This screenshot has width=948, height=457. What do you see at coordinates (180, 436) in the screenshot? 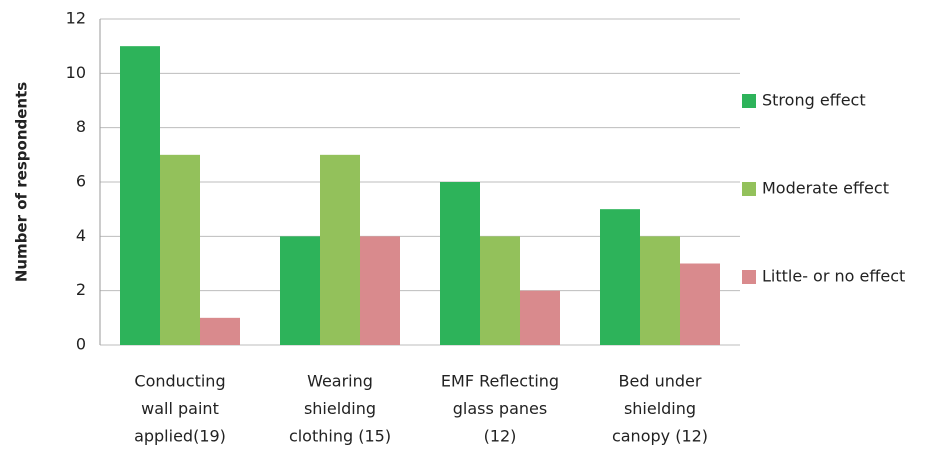
I see `x-tick-label: applied(19)` at bounding box center [180, 436].